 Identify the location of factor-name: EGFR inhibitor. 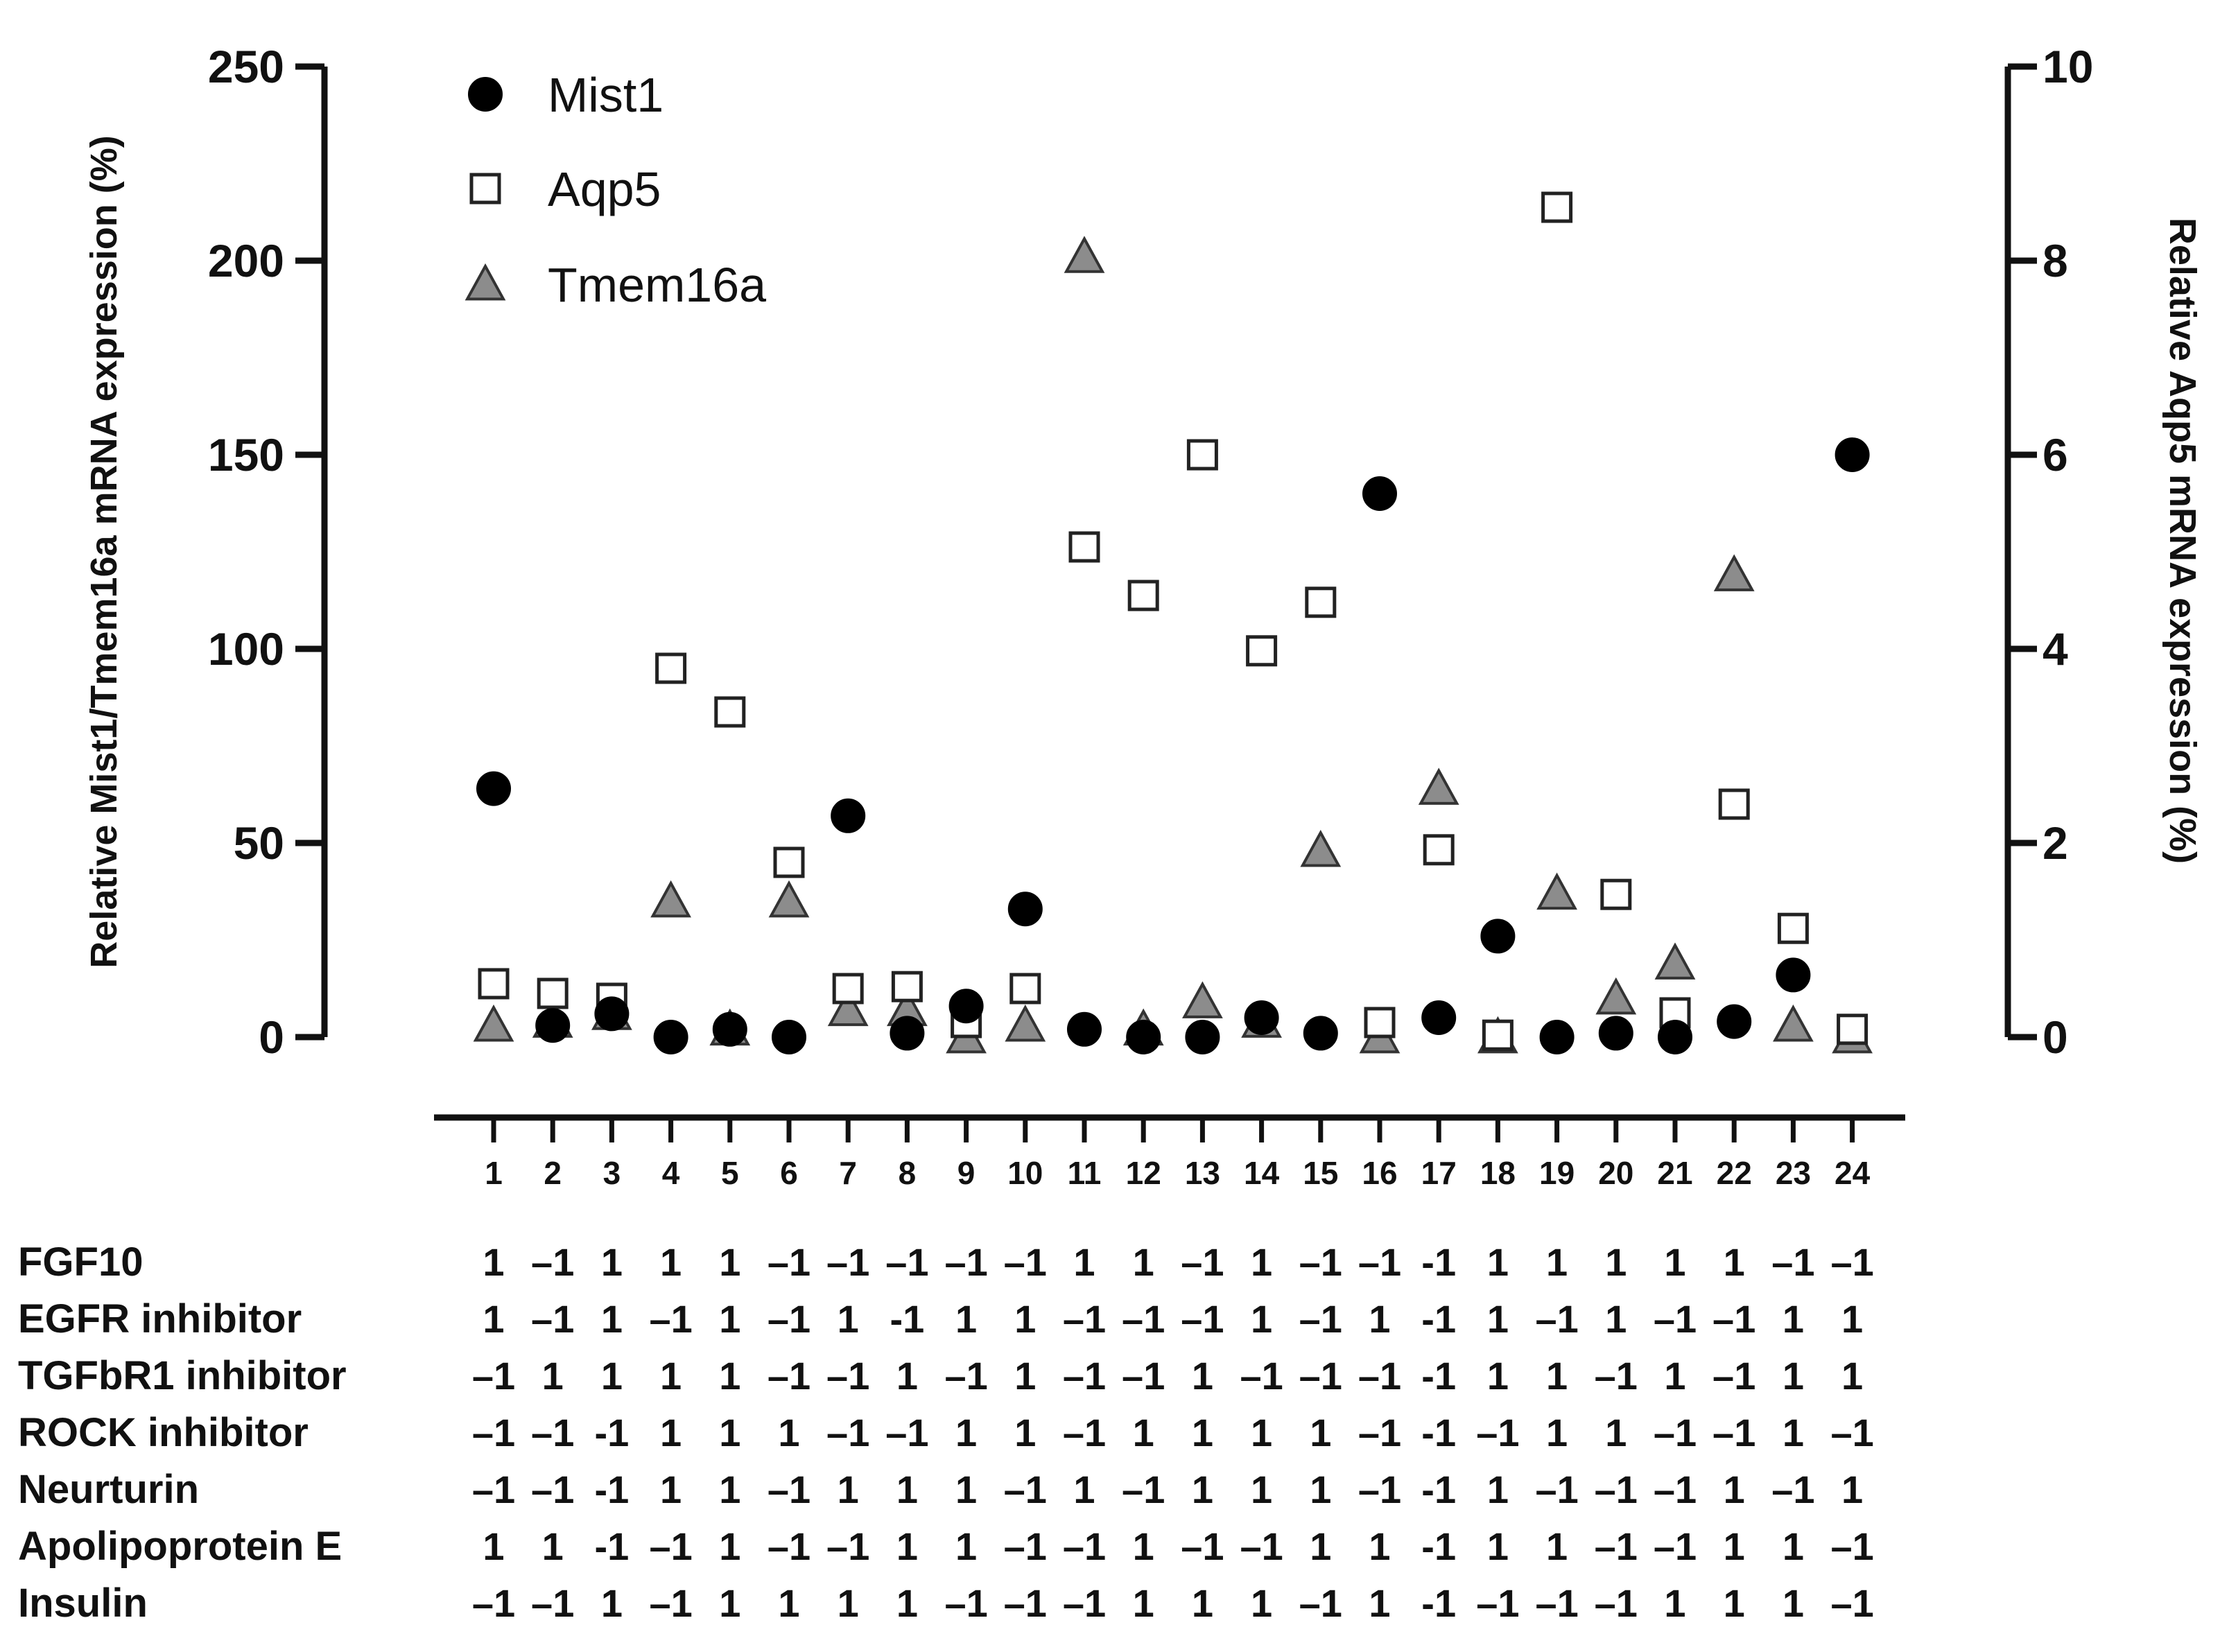
(160, 1318).